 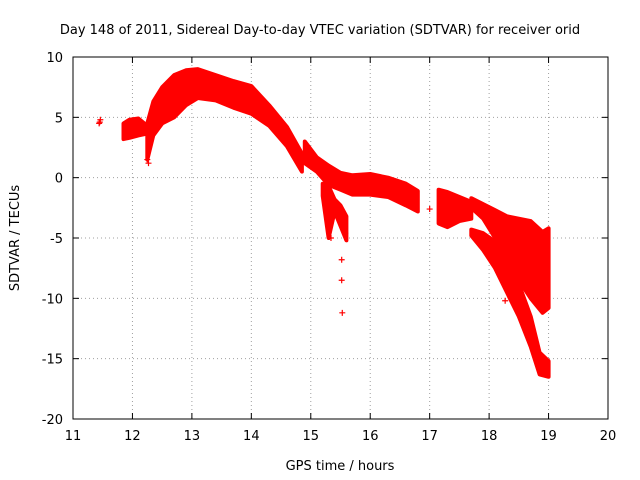 I want to click on x-tick-label: 13, so click(x=192, y=436).